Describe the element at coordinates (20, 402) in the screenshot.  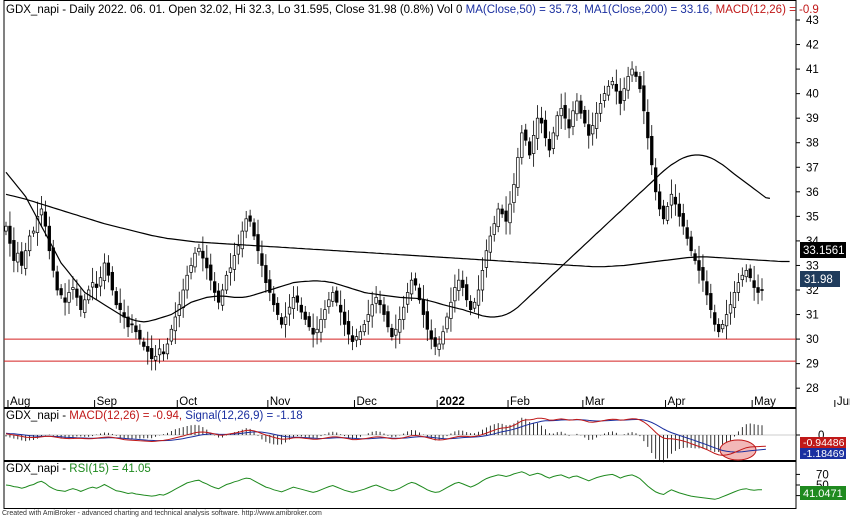
I see `date-tick-label: Aug` at that location.